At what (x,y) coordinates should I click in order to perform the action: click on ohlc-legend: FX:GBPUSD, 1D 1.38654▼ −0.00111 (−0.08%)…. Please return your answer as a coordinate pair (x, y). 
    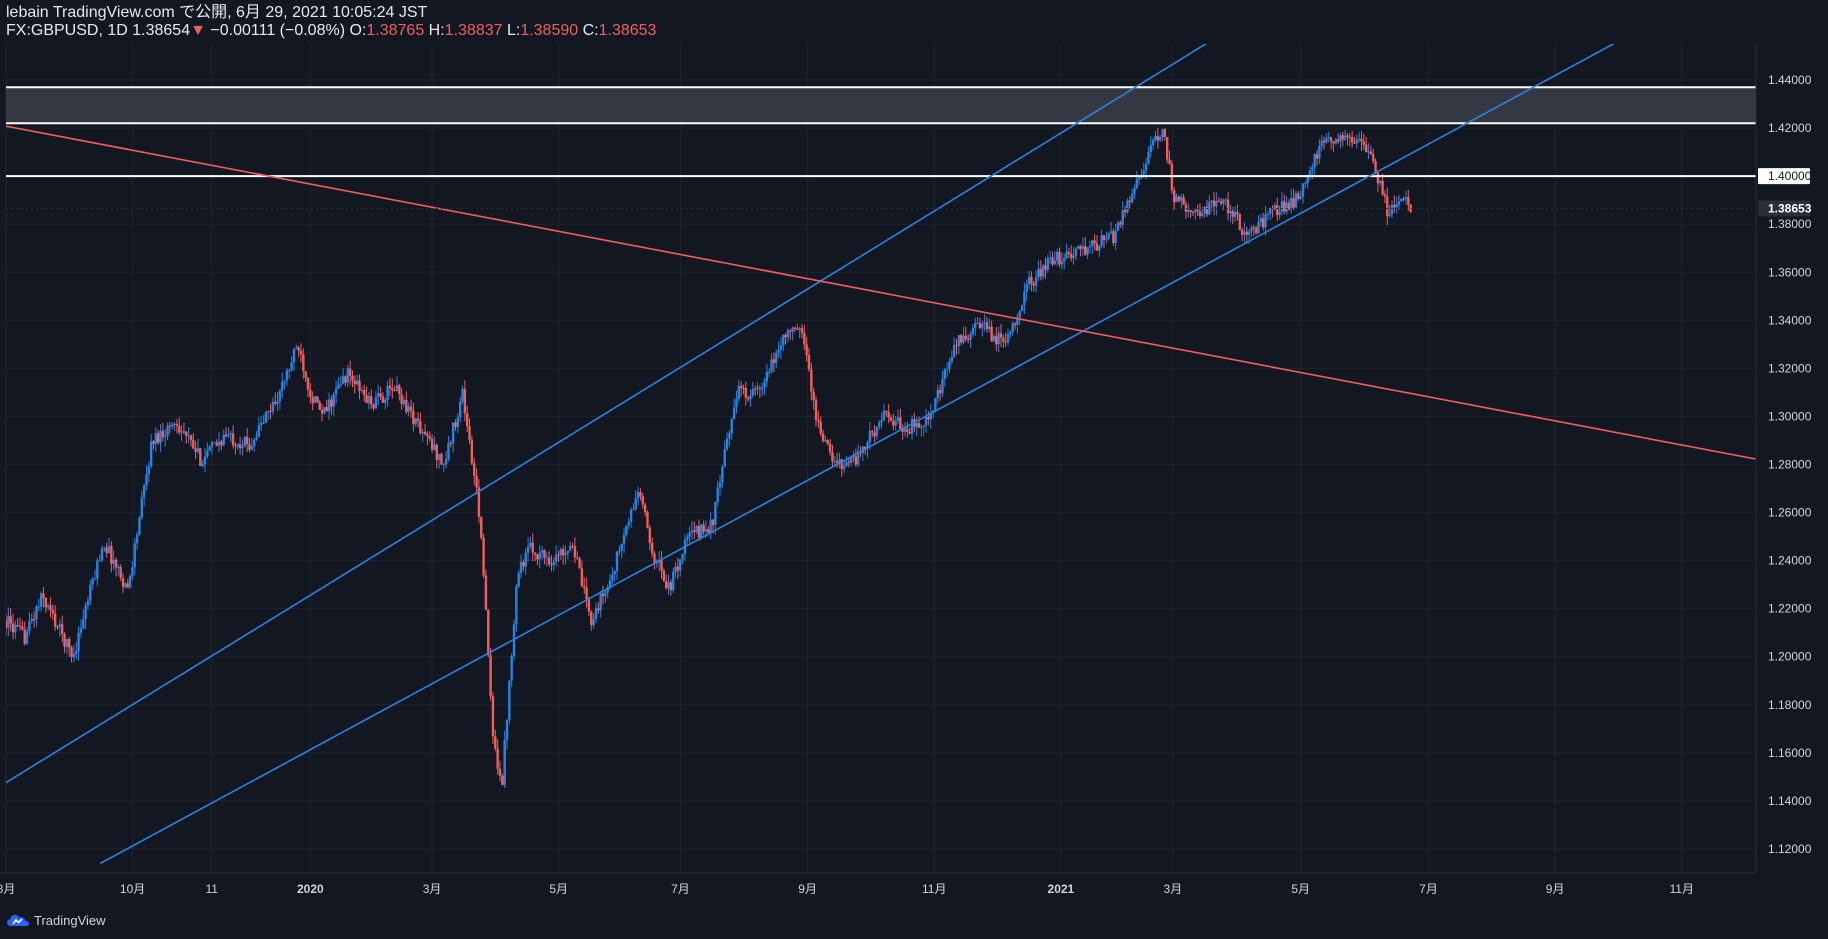
    Looking at the image, I should click on (331, 31).